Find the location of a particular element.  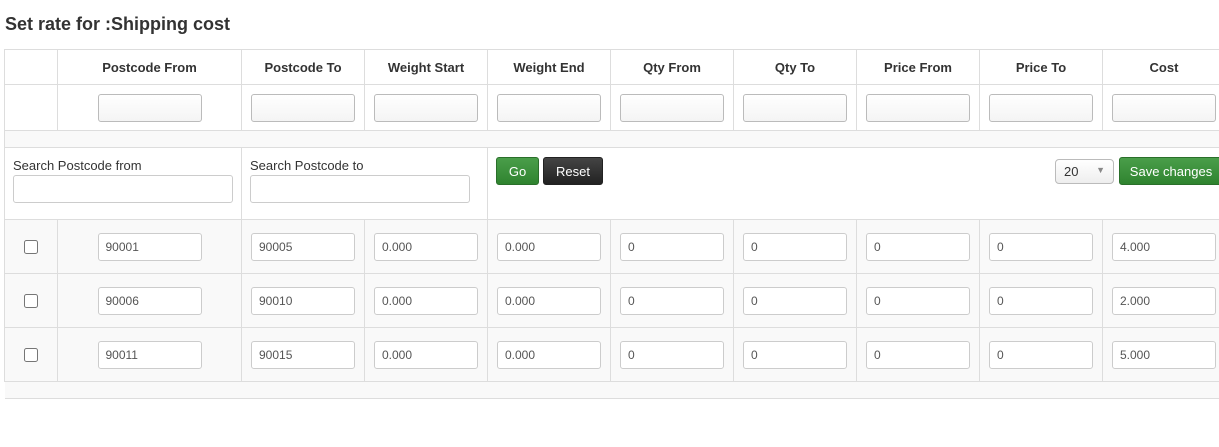

spacer-row is located at coordinates (611, 139).